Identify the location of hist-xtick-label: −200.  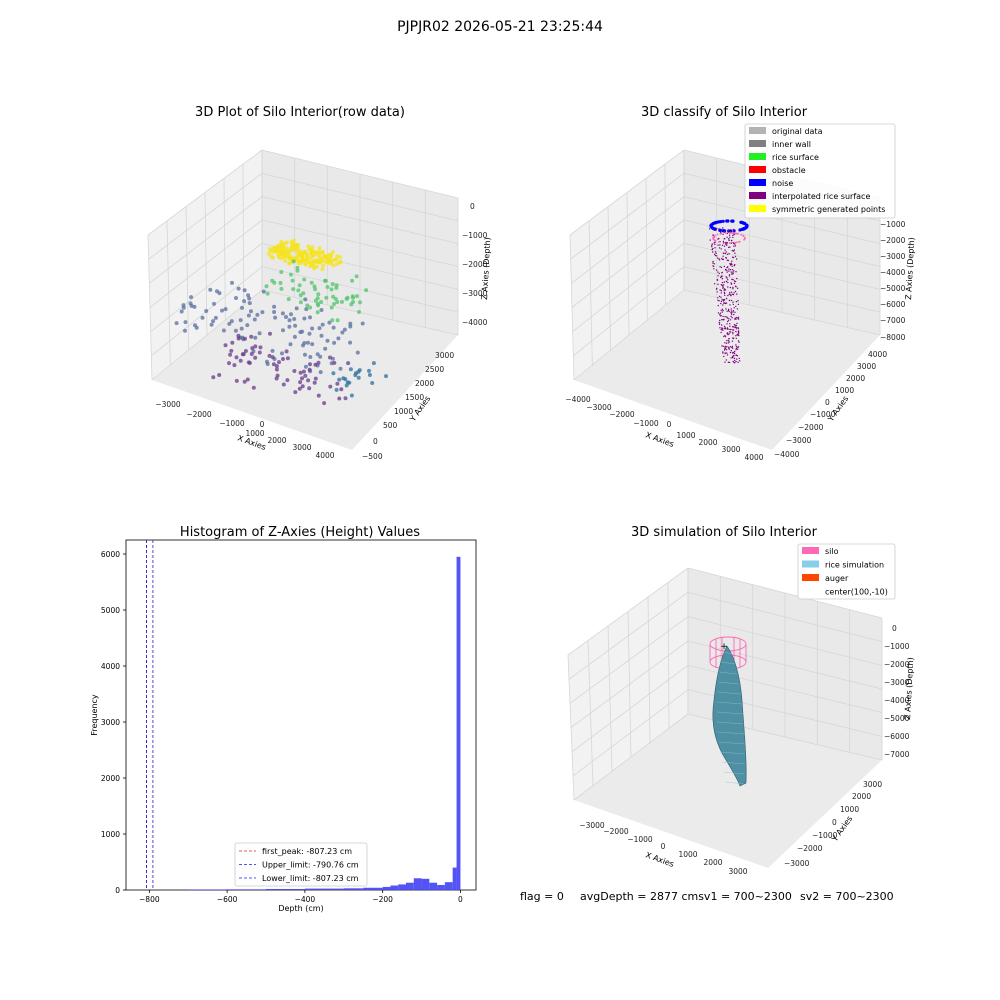
(382, 899).